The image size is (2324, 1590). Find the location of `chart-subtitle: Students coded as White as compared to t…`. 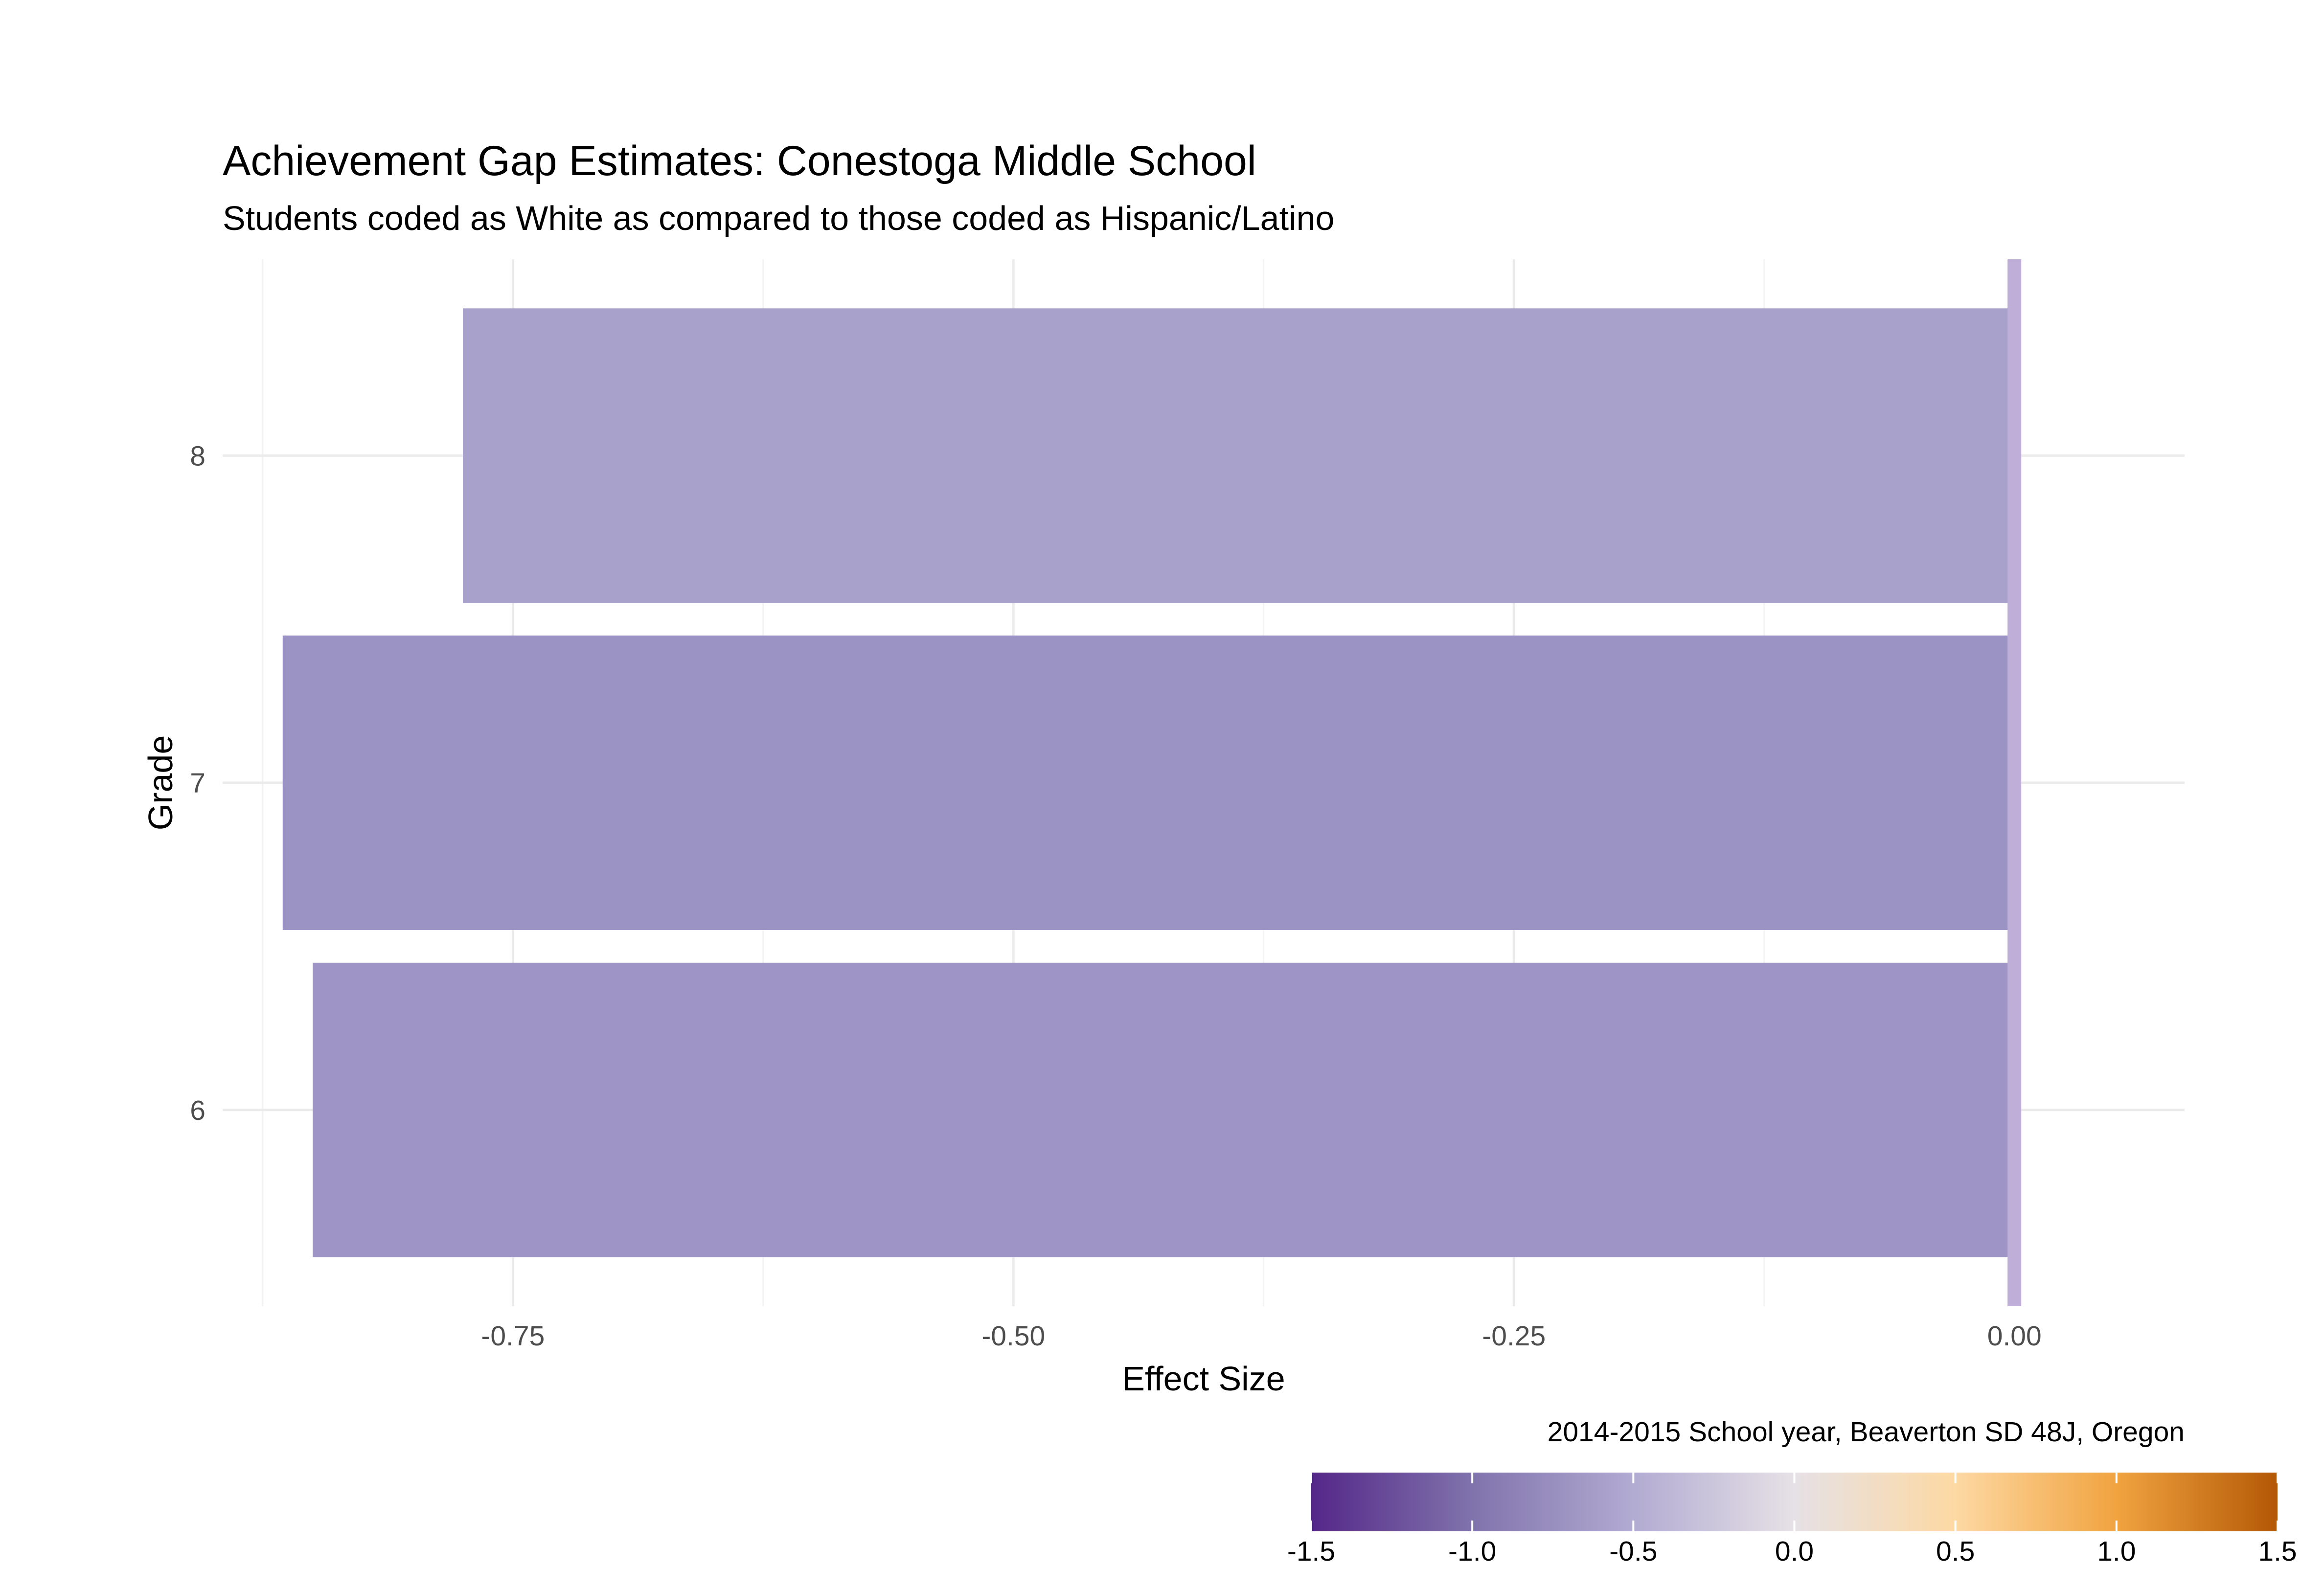

chart-subtitle: Students coded as White as compared to t… is located at coordinates (779, 218).